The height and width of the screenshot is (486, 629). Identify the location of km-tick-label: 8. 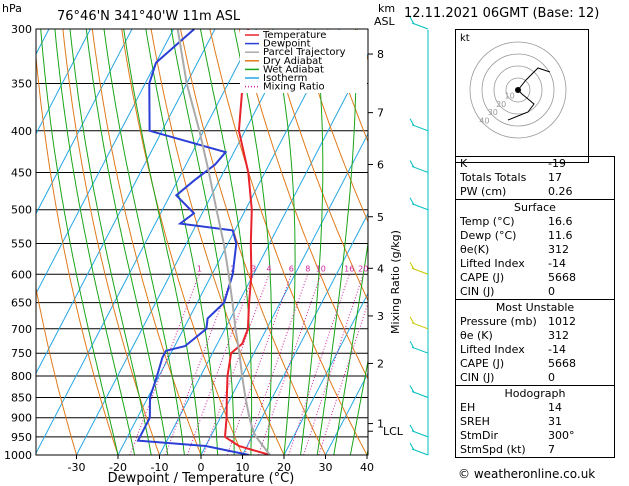
(380, 54).